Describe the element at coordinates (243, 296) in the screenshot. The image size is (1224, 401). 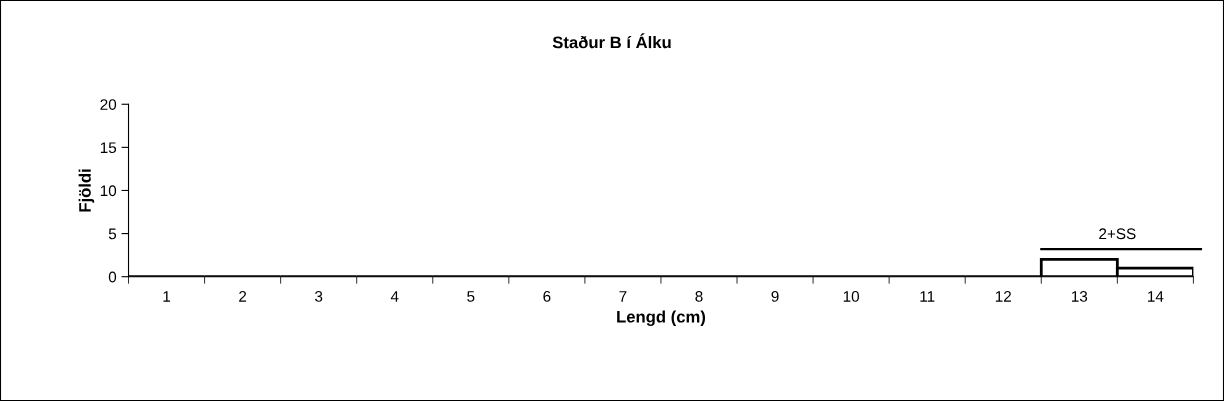
I see `x-tick-label: 2` at that location.